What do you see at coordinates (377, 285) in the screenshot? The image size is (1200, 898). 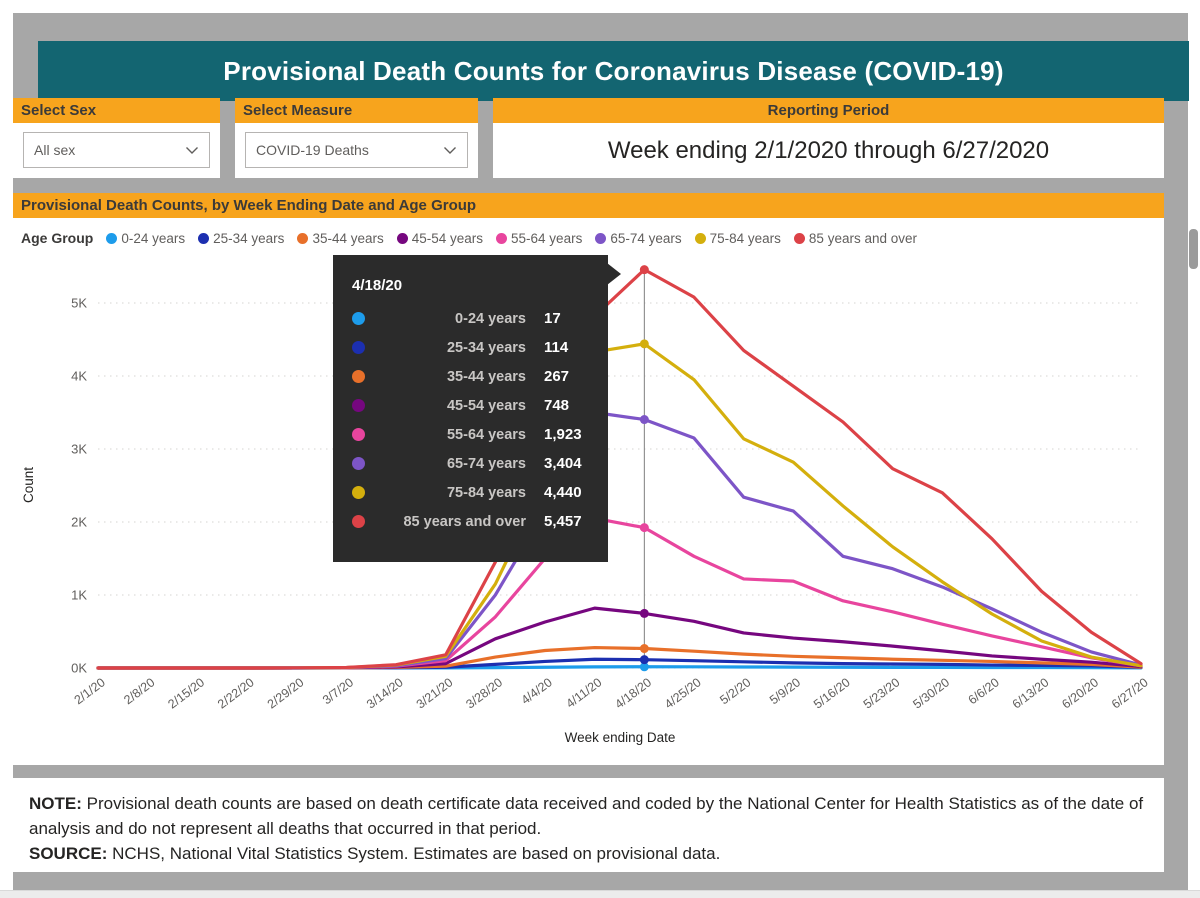 I see `tooltip-date: 4/18/20` at bounding box center [377, 285].